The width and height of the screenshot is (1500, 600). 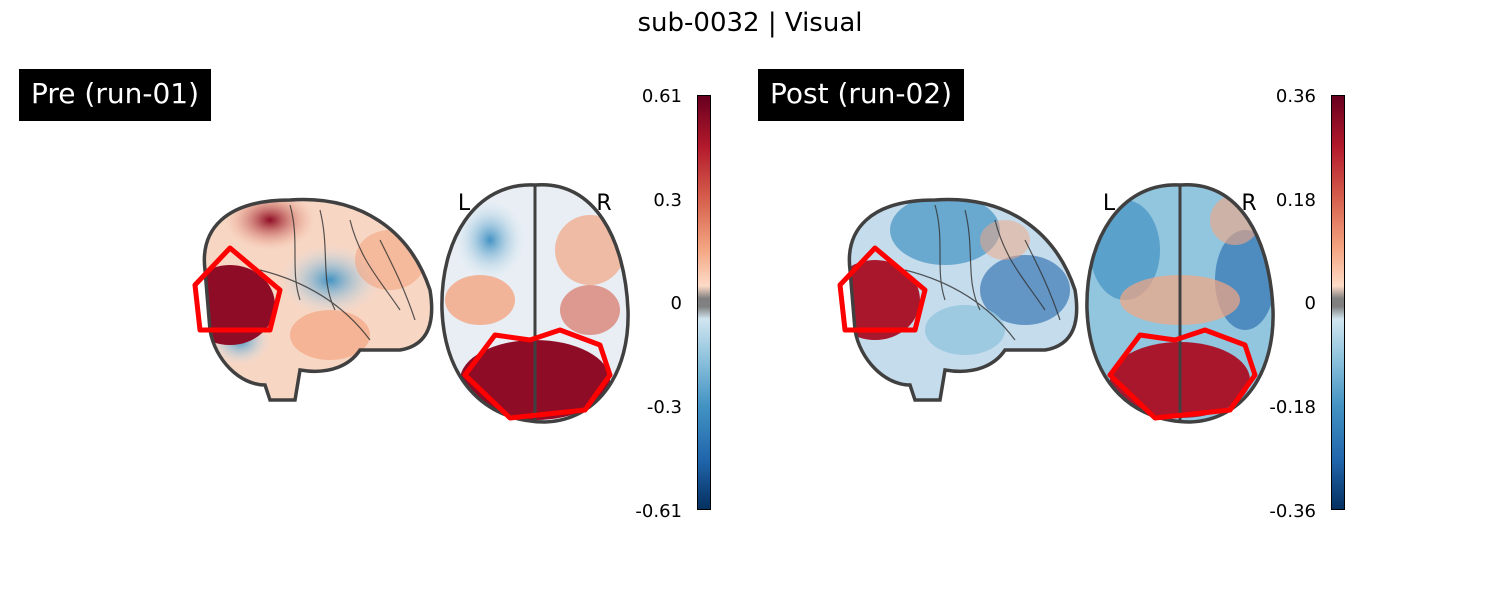 I want to click on colorbar-tick: -0.36, so click(x=1292, y=511).